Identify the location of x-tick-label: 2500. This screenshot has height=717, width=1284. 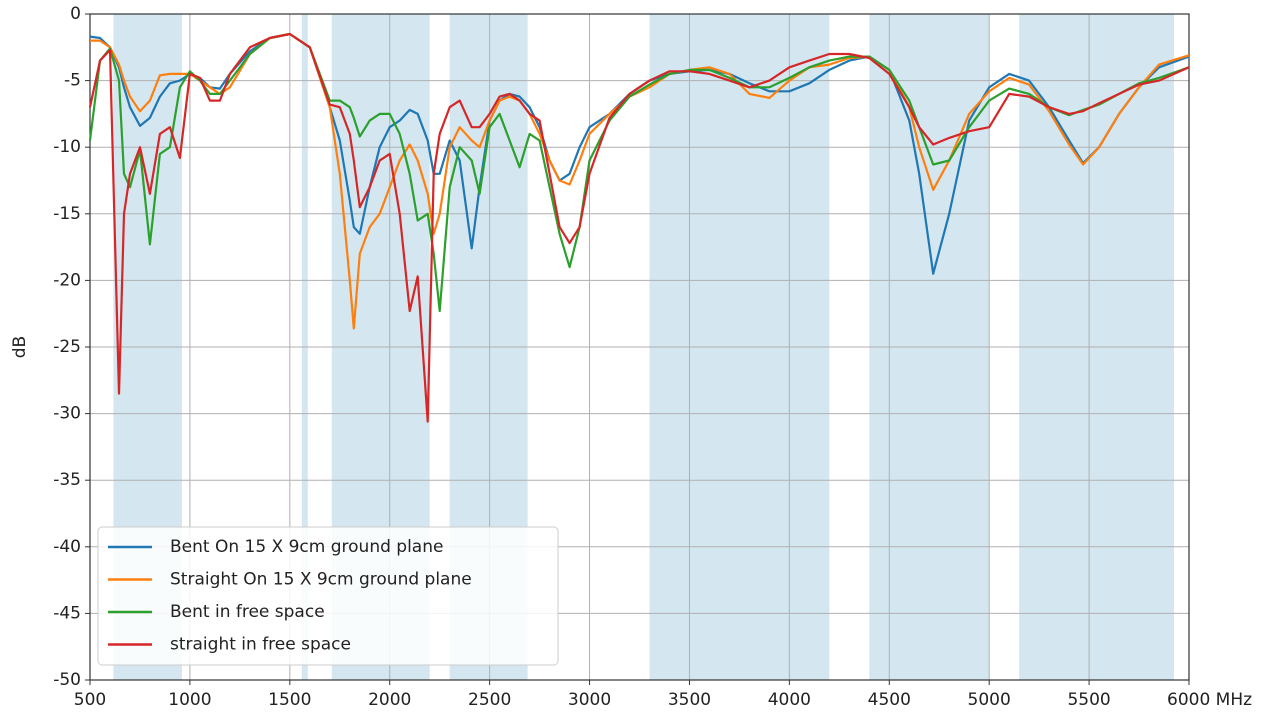
(489, 700).